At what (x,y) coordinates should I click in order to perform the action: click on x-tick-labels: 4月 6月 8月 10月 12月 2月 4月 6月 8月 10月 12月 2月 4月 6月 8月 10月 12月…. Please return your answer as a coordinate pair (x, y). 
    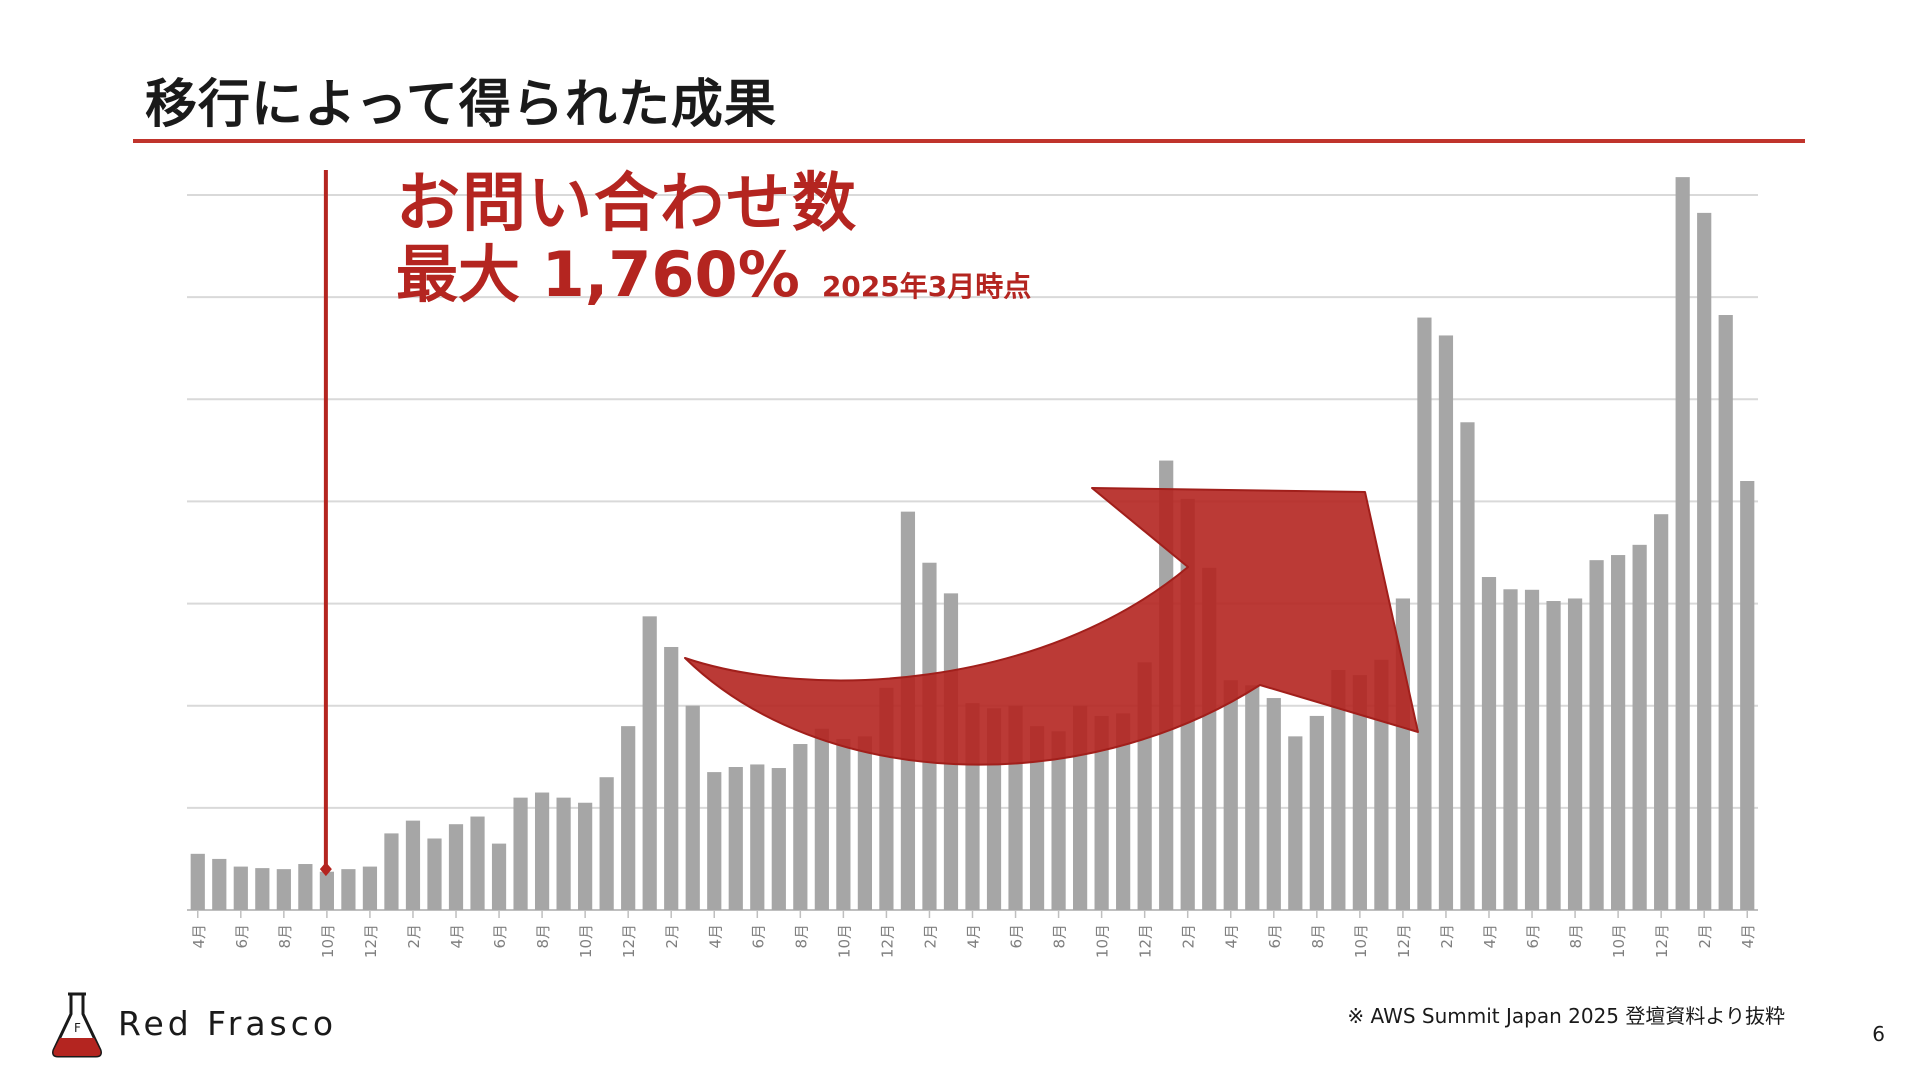
    Looking at the image, I should click on (973, 934).